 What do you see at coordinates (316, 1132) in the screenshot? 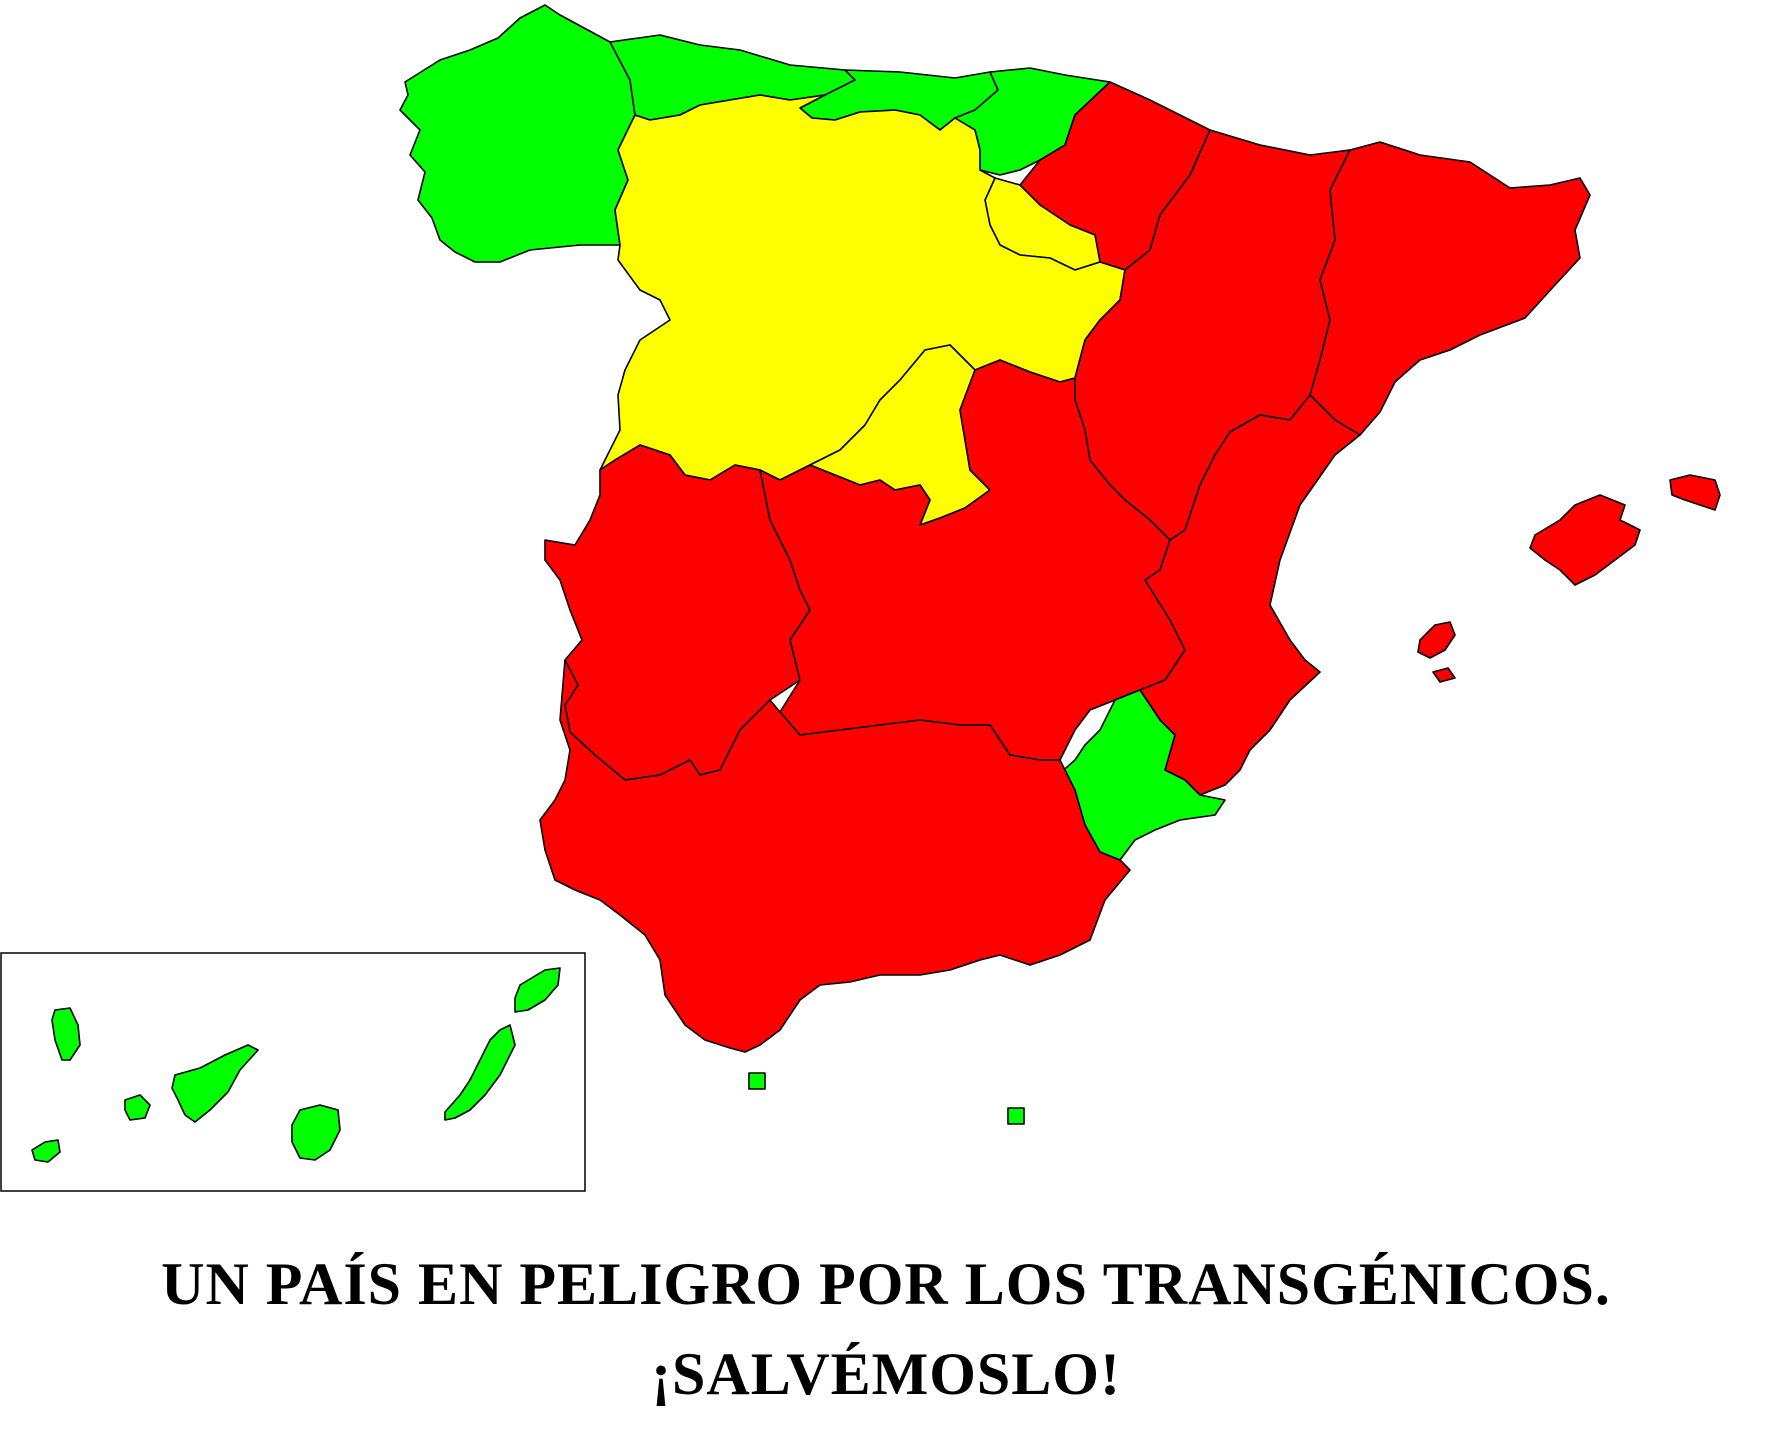
I see `region-canarias-gran-canaria` at bounding box center [316, 1132].